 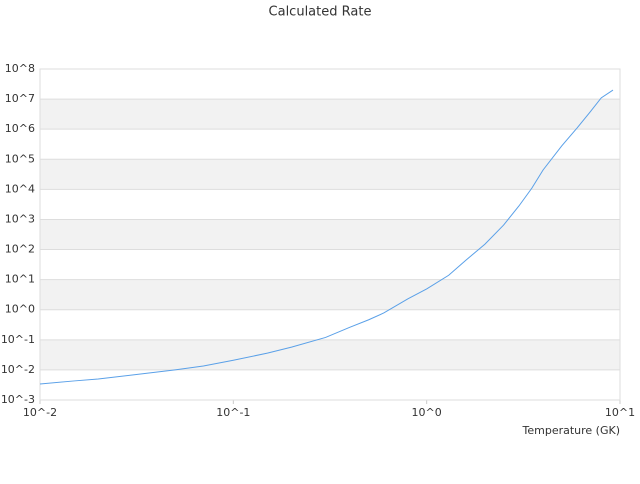 I want to click on x-axis-label: Temperature (GK), so click(x=571, y=430).